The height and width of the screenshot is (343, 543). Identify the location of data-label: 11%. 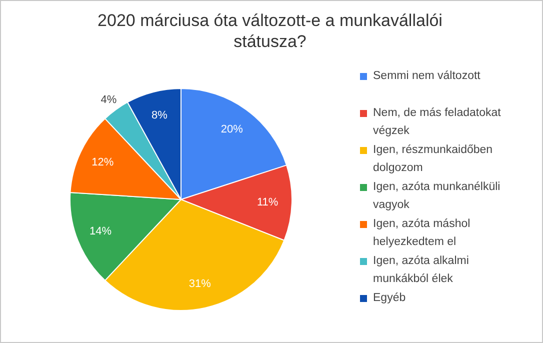
(267, 202).